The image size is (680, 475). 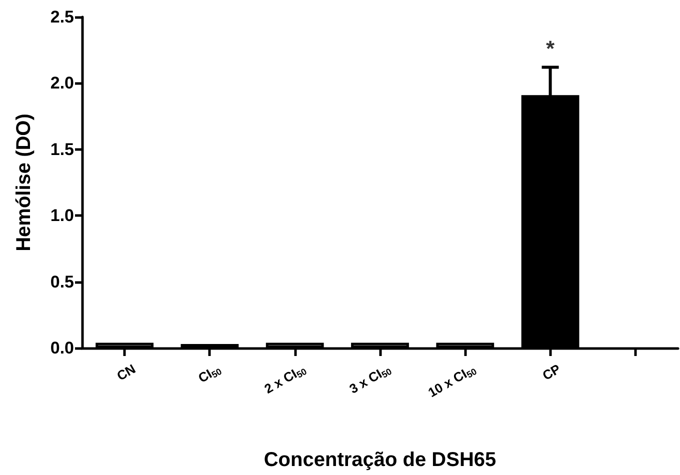 What do you see at coordinates (551, 48) in the screenshot?
I see `annotation: *` at bounding box center [551, 48].